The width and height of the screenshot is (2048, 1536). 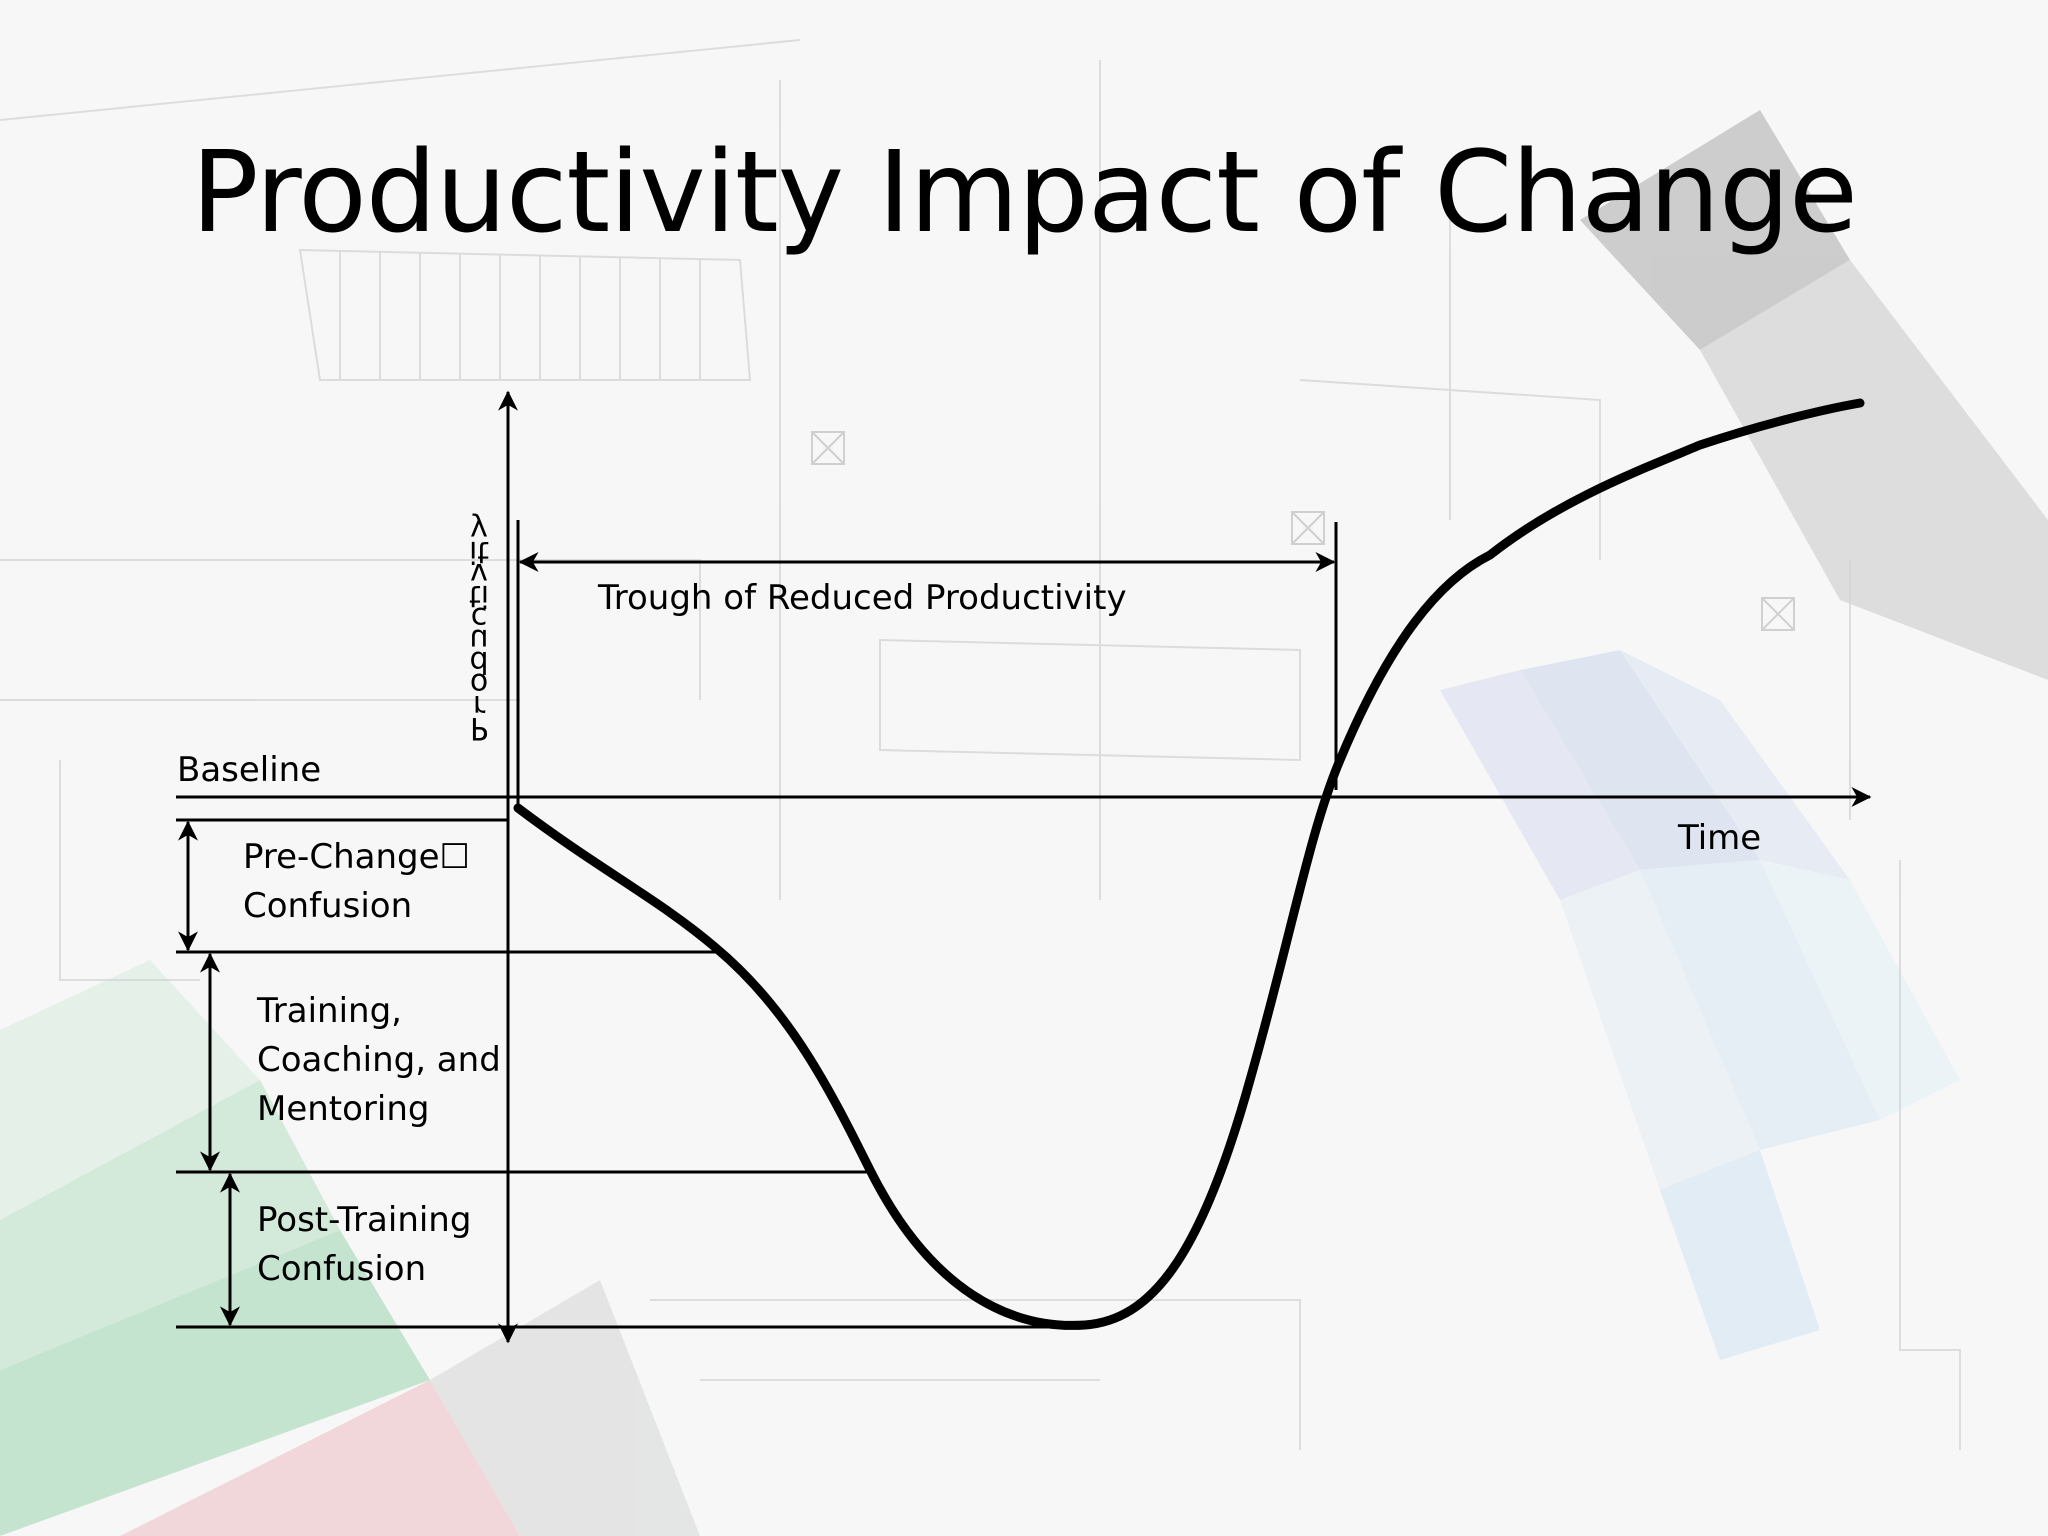 What do you see at coordinates (342, 1269) in the screenshot?
I see `post-training-line2: Confusion` at bounding box center [342, 1269].